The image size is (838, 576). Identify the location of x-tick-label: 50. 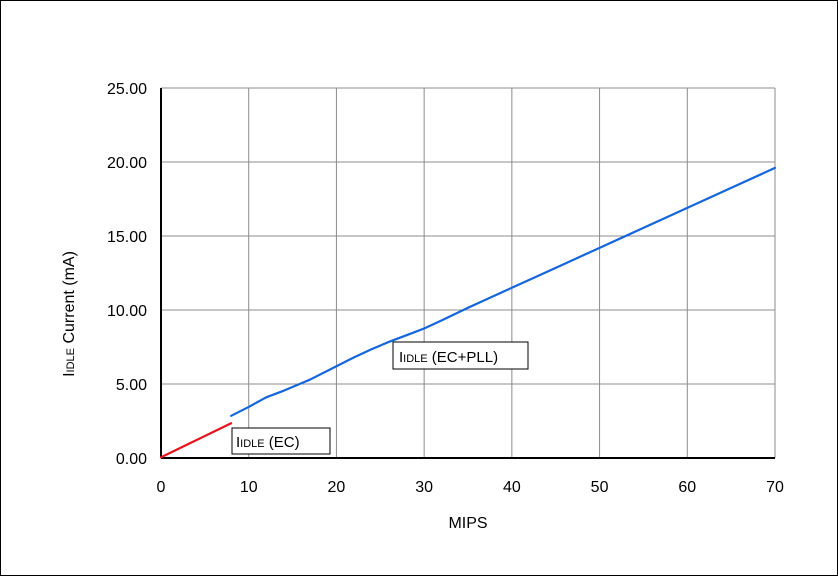
(600, 487).